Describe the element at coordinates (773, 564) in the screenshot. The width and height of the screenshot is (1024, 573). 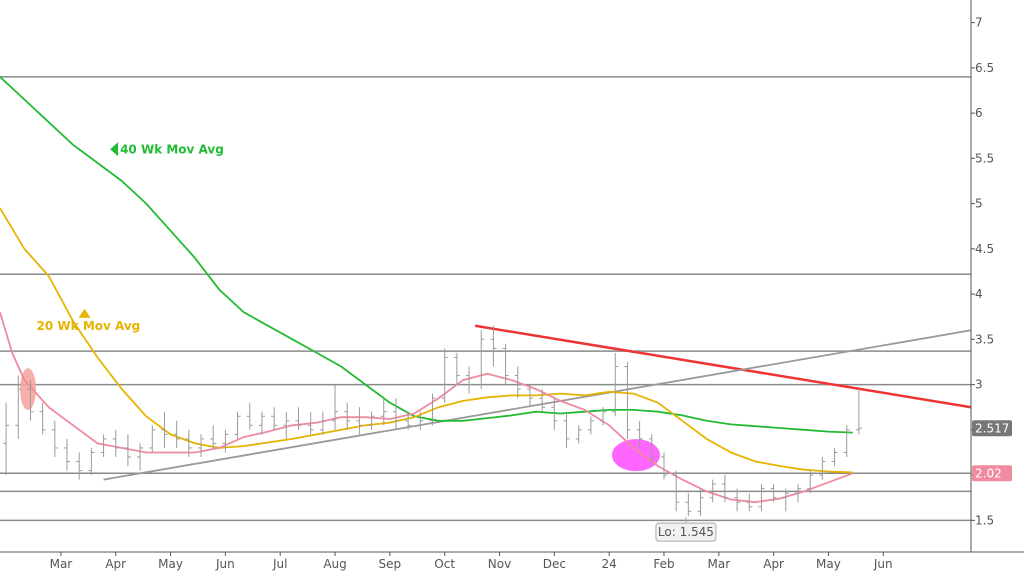
I see `x-tick-label: Apr` at that location.